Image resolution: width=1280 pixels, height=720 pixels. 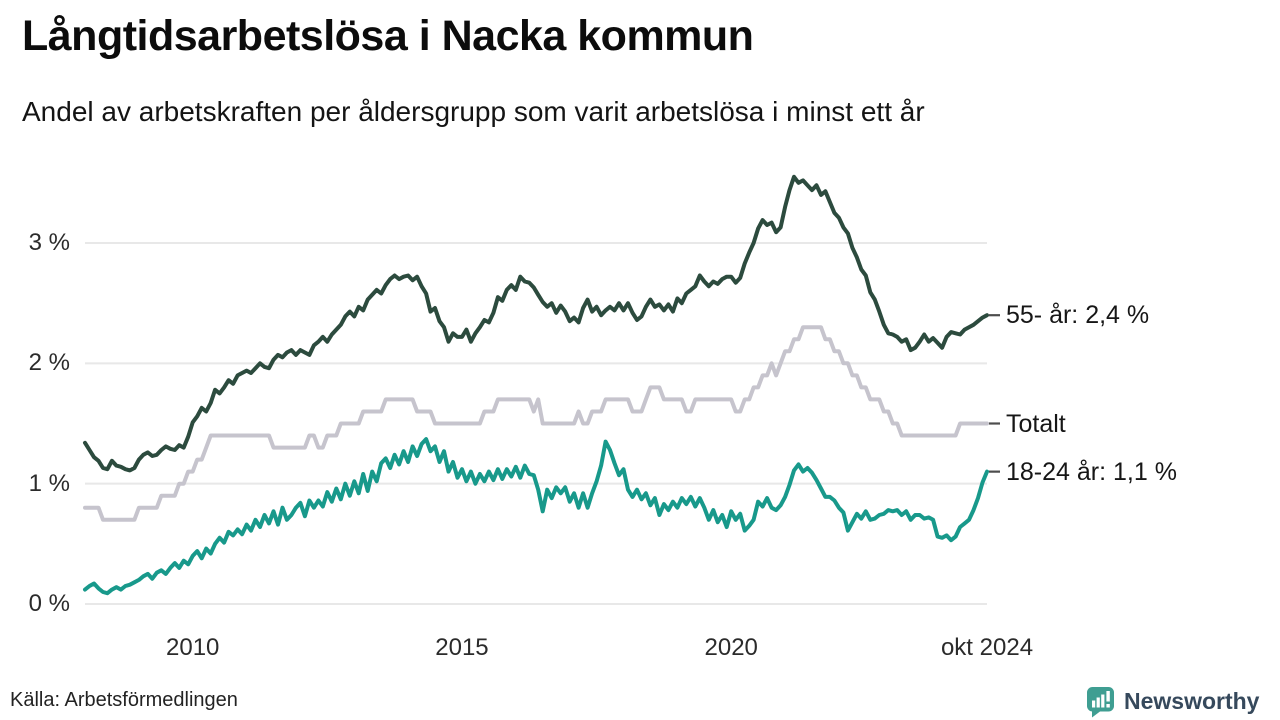 What do you see at coordinates (987, 647) in the screenshot?
I see `x-tick-label: okt 2024` at bounding box center [987, 647].